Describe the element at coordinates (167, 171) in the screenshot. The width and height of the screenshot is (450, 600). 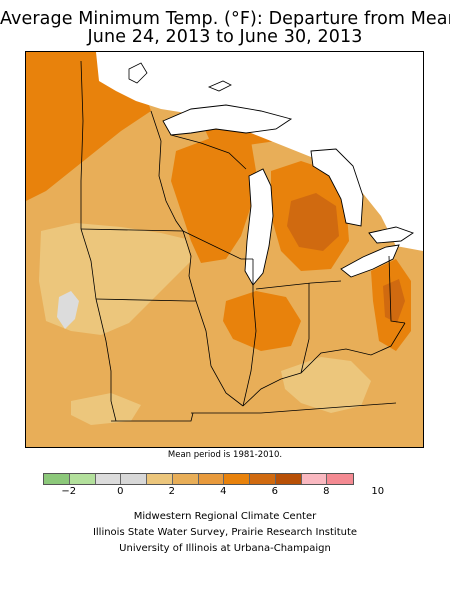
I see `mn-wi-border` at that location.